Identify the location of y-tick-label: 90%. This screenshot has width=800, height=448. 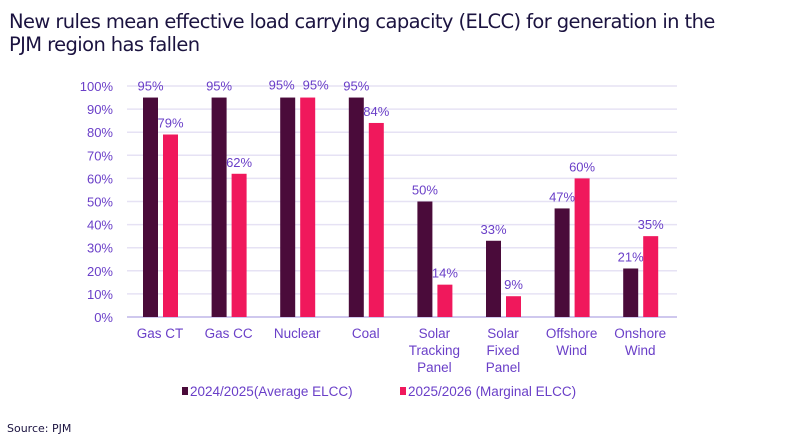
(100, 109).